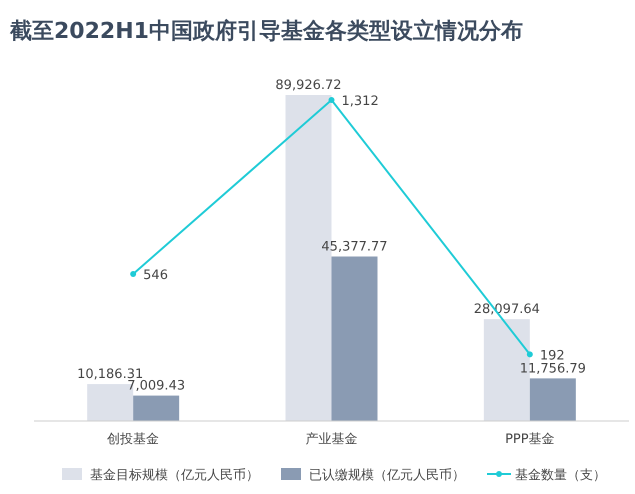 The image size is (635, 494). I want to click on data-label: 11,756.79, so click(553, 368).